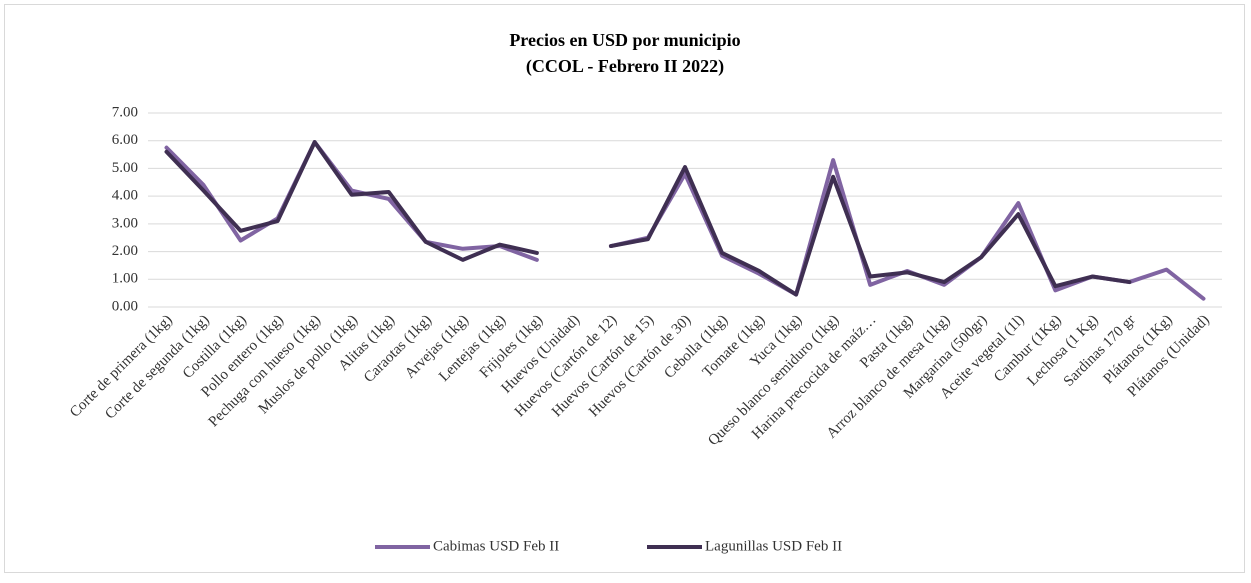  What do you see at coordinates (625, 66) in the screenshot?
I see `chart-subtitle: (CCOL - Febrero II 2022)` at bounding box center [625, 66].